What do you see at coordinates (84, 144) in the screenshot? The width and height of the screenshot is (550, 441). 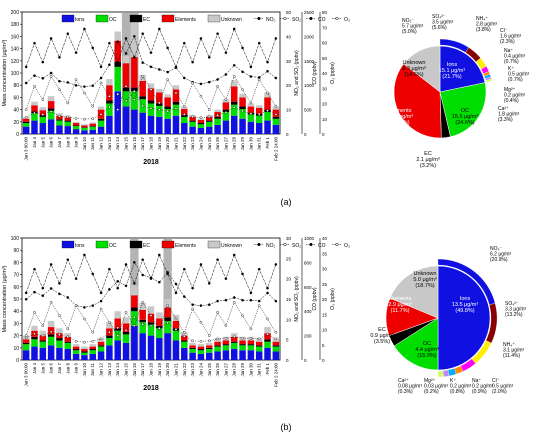 I see `x-tick-label: Jan 10` at bounding box center [84, 144].